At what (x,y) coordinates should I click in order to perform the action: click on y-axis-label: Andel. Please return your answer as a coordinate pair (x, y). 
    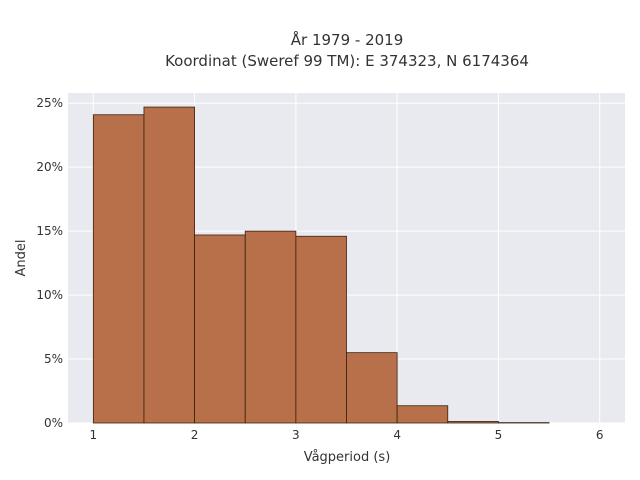
    Looking at the image, I should click on (21, 258).